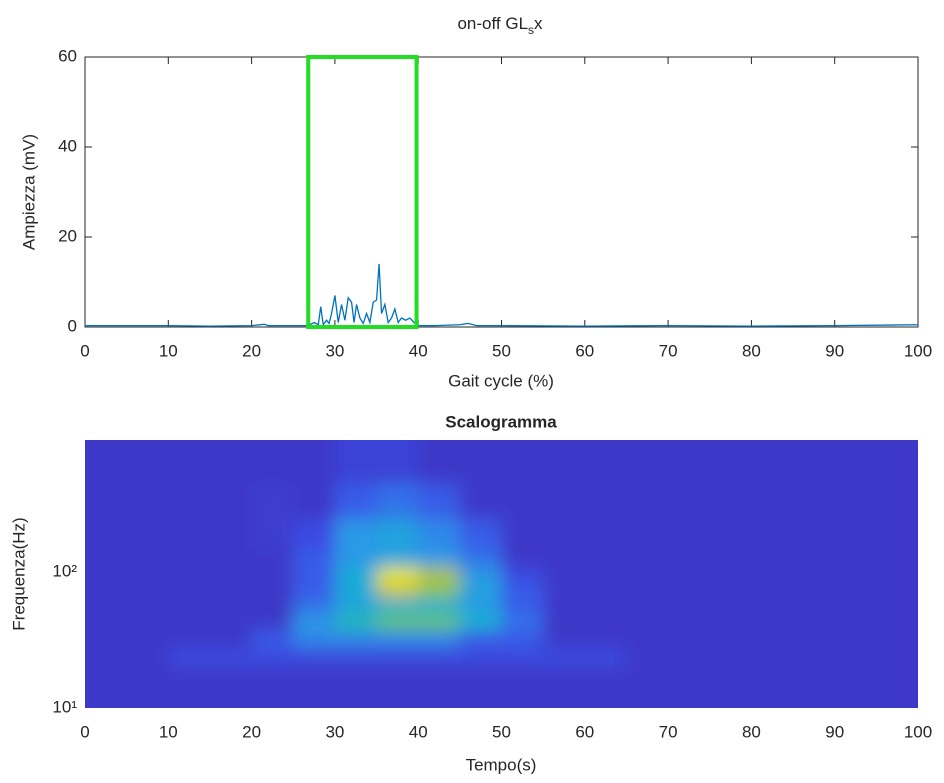 The width and height of the screenshot is (944, 783). Describe the element at coordinates (501, 380) in the screenshot. I see `x-axis-label: Gait cycle (%)` at that location.